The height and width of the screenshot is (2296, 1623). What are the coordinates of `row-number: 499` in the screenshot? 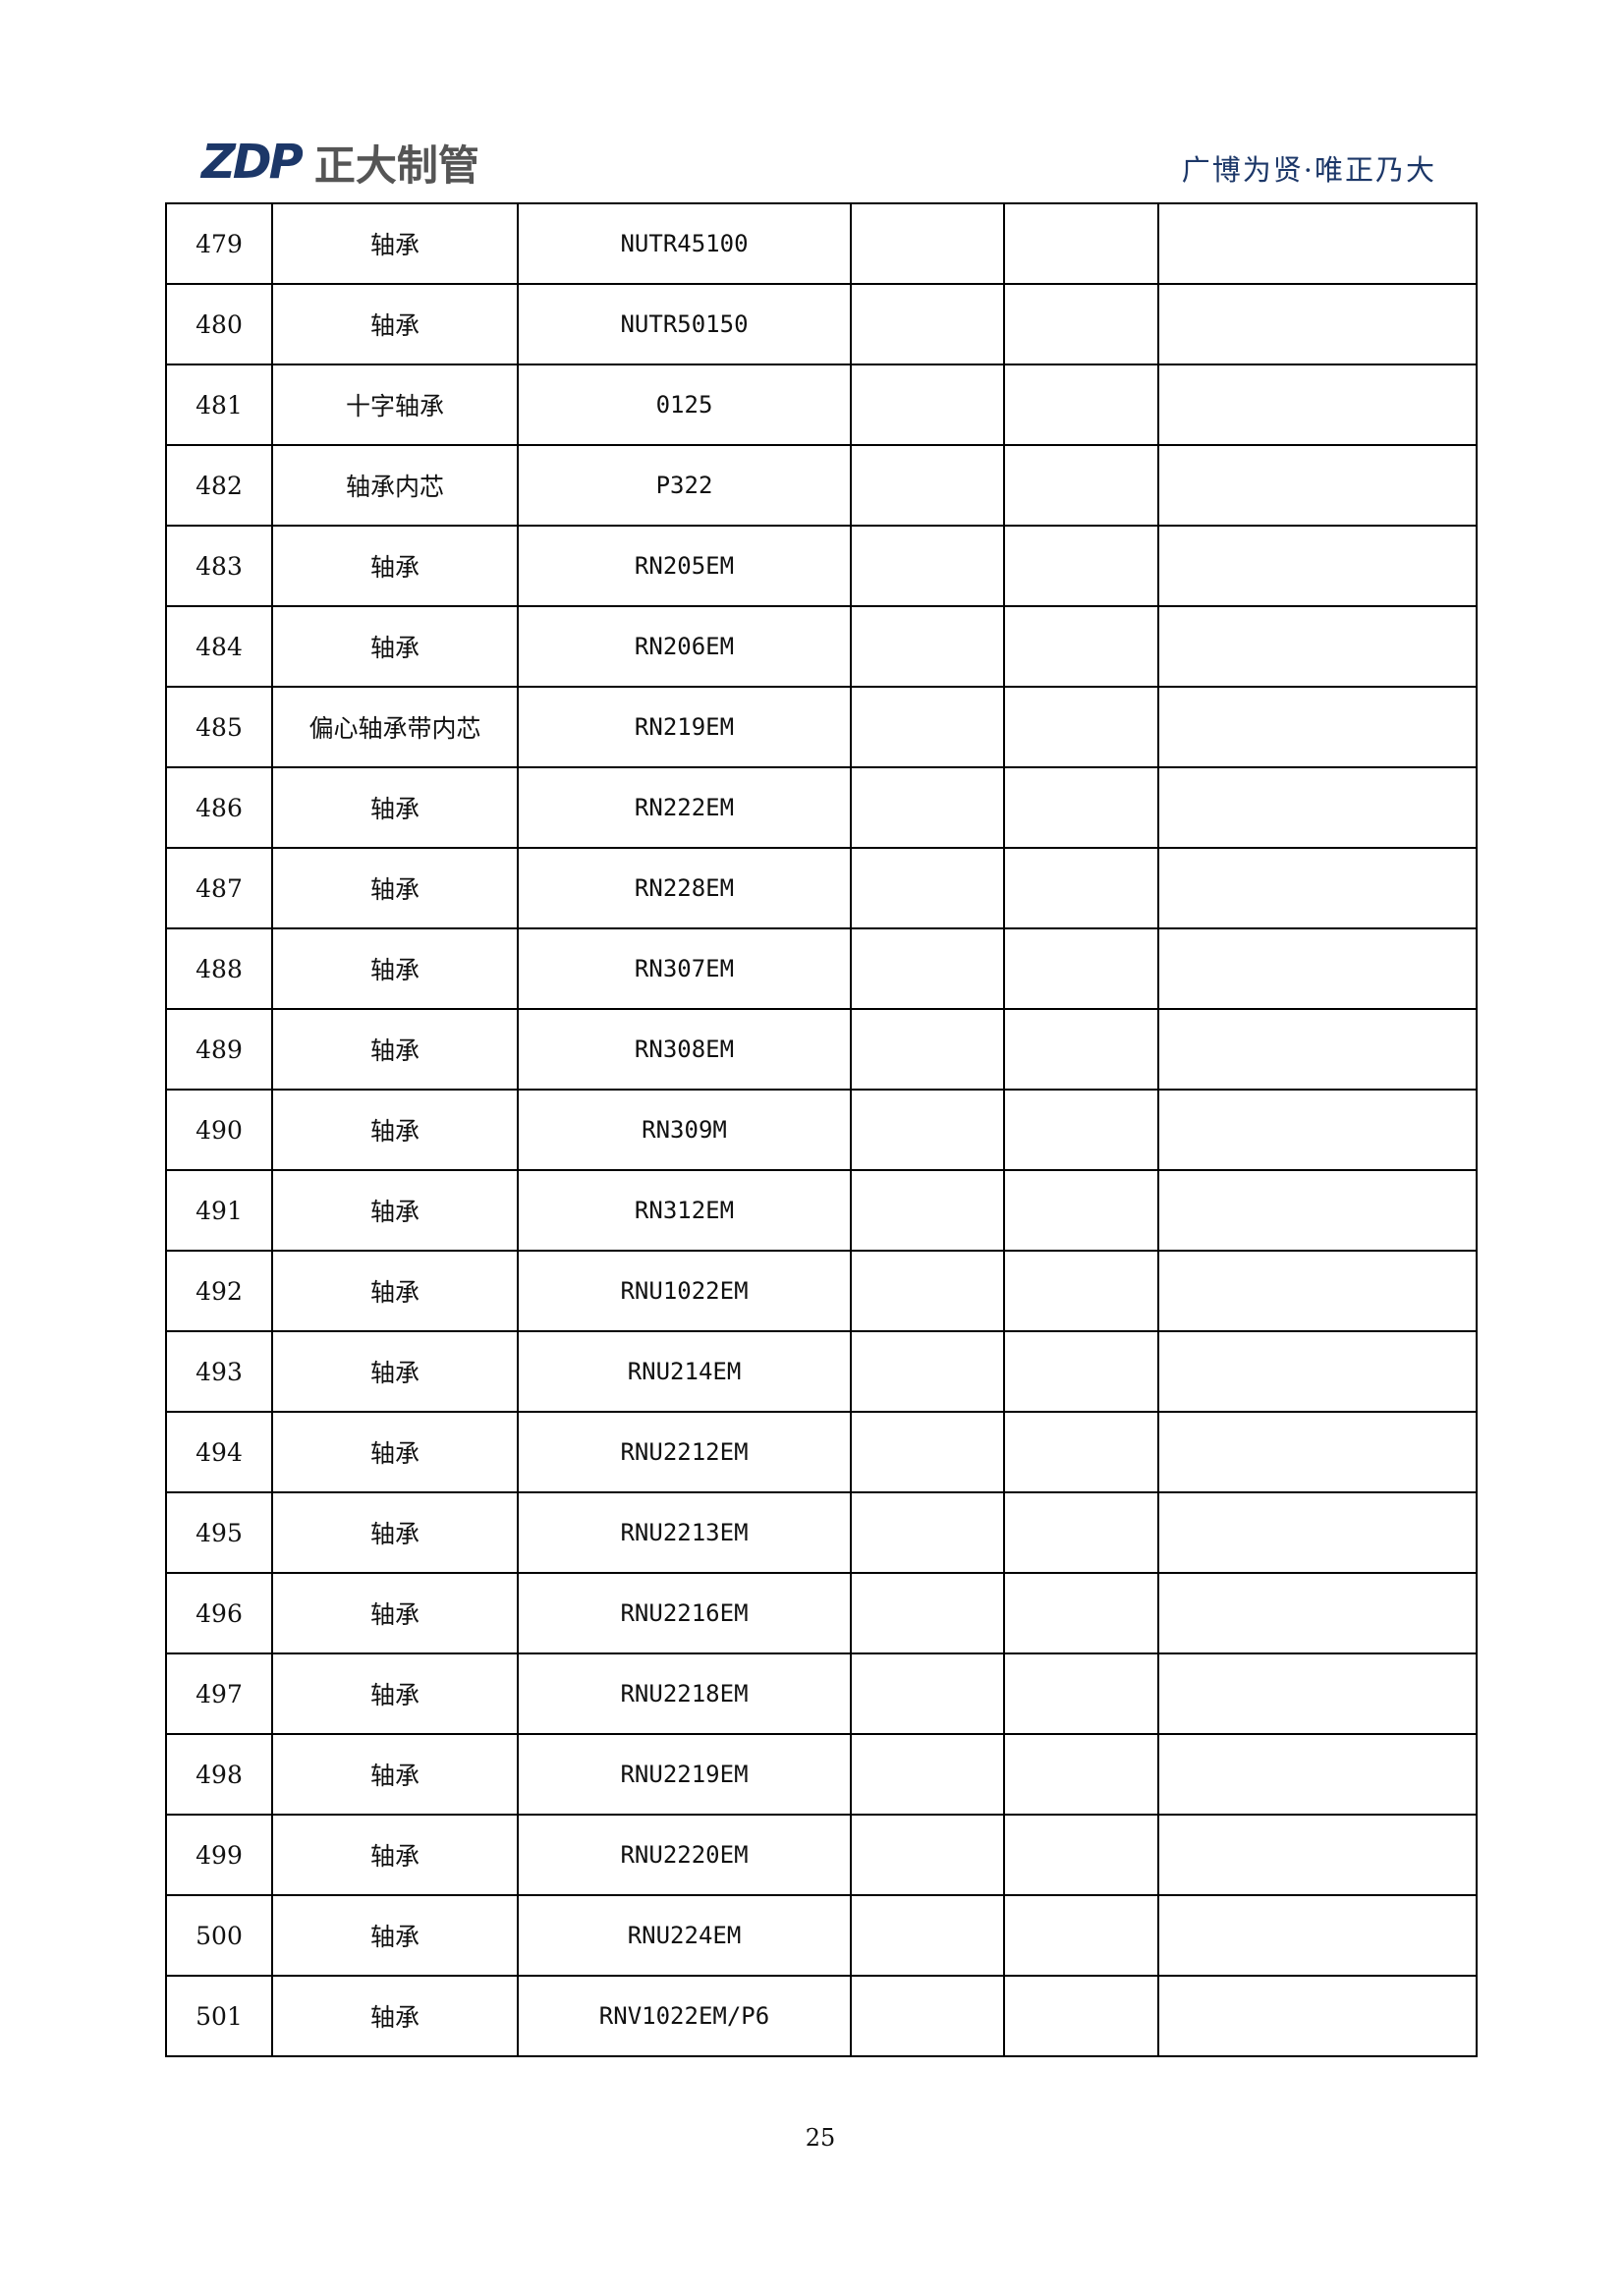 It's located at (219, 1855).